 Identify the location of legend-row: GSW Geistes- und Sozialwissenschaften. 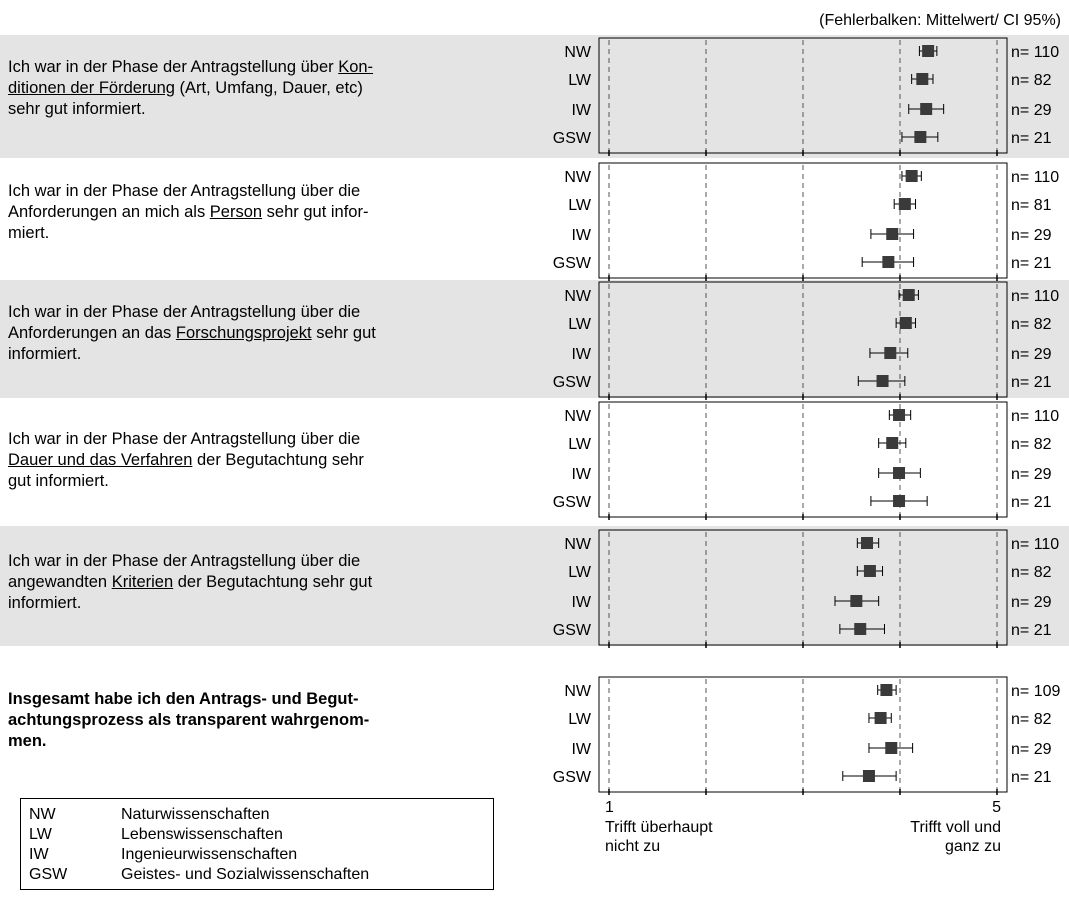
(257, 875).